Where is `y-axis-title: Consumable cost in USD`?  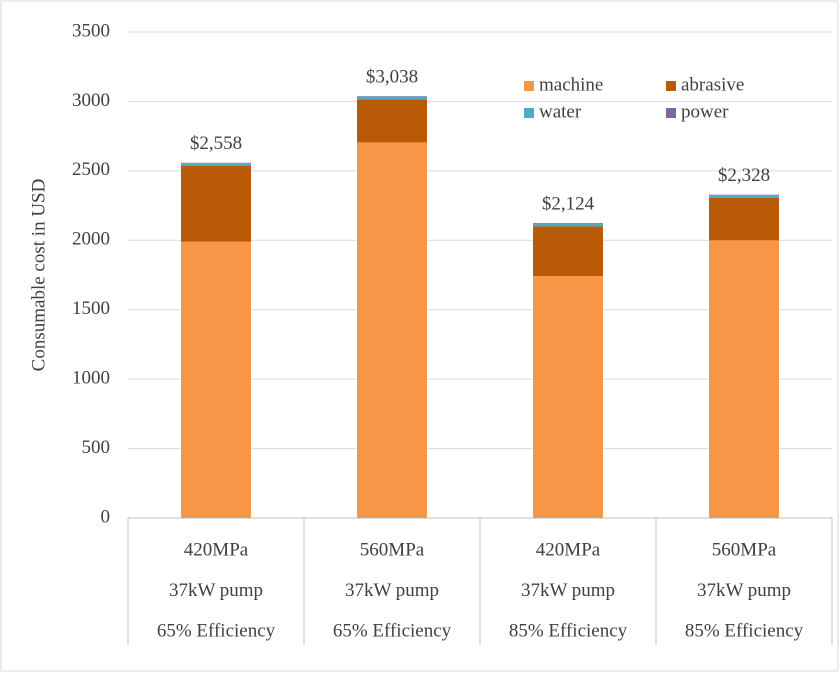
y-axis-title: Consumable cost in USD is located at coordinates (38, 275).